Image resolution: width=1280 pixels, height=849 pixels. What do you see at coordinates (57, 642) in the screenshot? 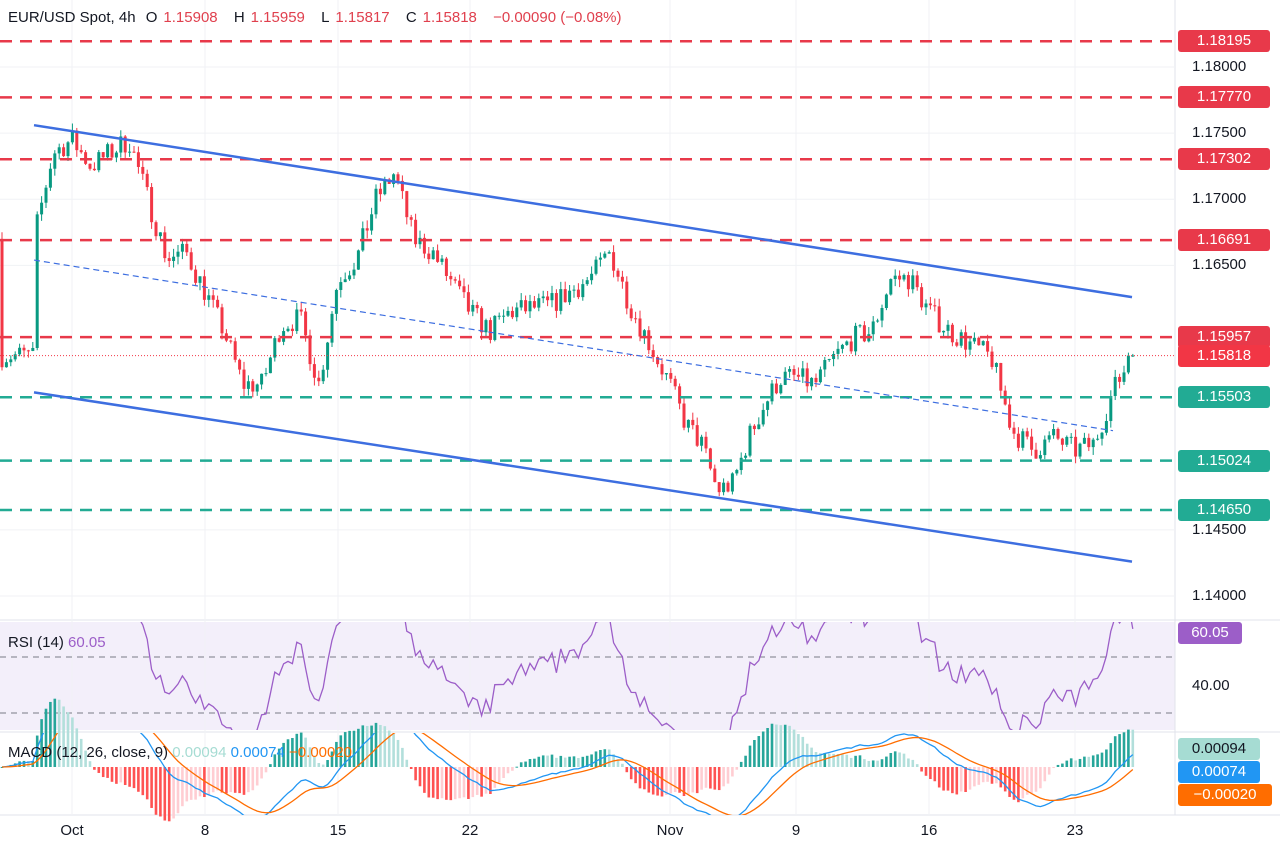
I see `rsi-legend: RSI (14) 60.05` at bounding box center [57, 642].